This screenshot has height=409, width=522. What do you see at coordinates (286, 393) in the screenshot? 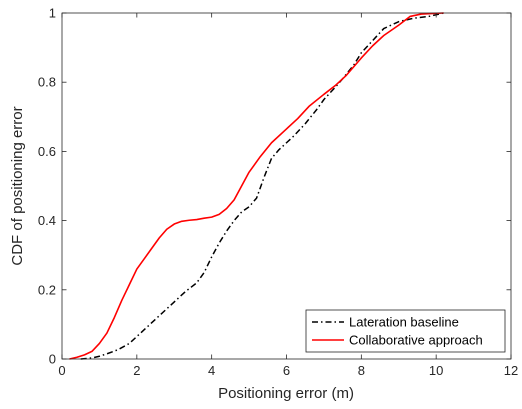
I see `x-axis-label: Positioning error (m)` at bounding box center [286, 393].